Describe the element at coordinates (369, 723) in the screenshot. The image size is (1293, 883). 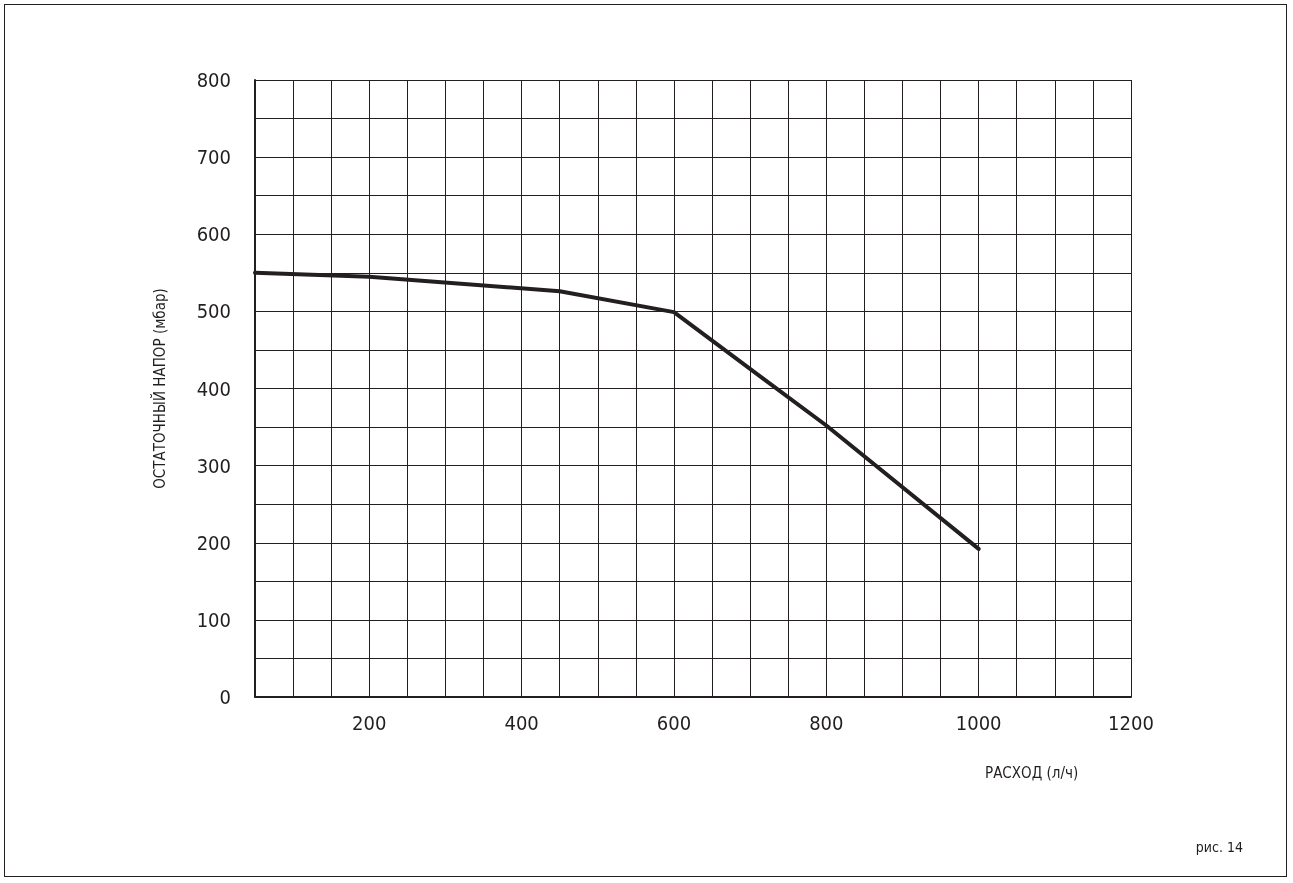
I see `x-tick-label: 200` at that location.